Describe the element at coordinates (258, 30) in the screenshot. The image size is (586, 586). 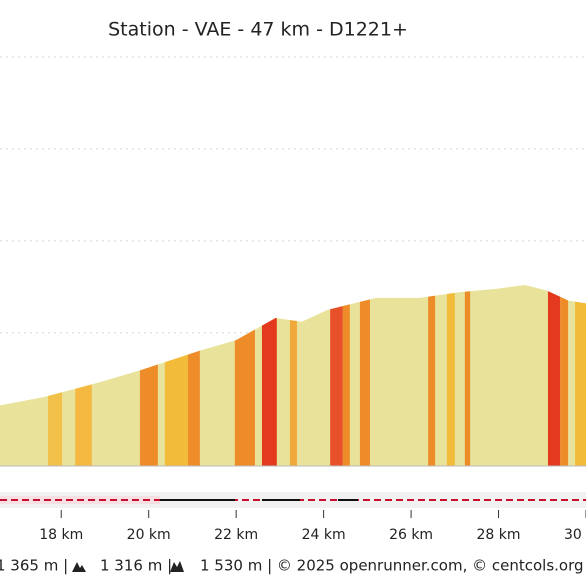
I see `chart-title: Station - VAE - 47 km - D1221+` at that location.